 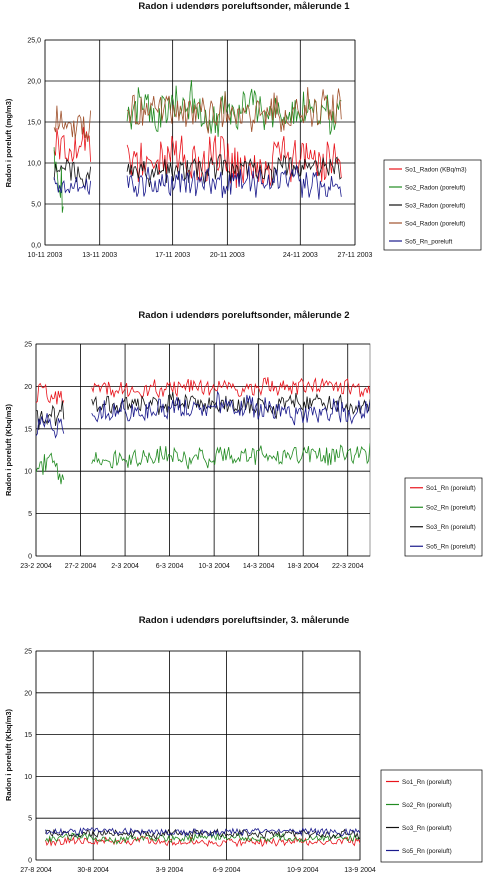 What do you see at coordinates (34, 41) in the screenshot?
I see `y-tick-label: 25,0` at bounding box center [34, 41].